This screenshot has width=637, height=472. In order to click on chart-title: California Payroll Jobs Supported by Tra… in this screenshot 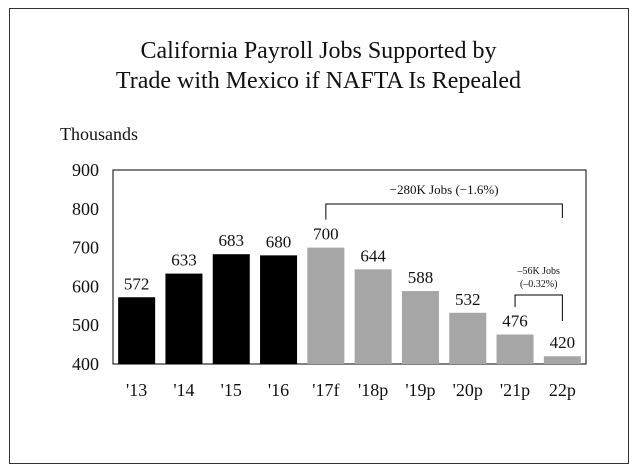, I will do `click(318, 66)`.